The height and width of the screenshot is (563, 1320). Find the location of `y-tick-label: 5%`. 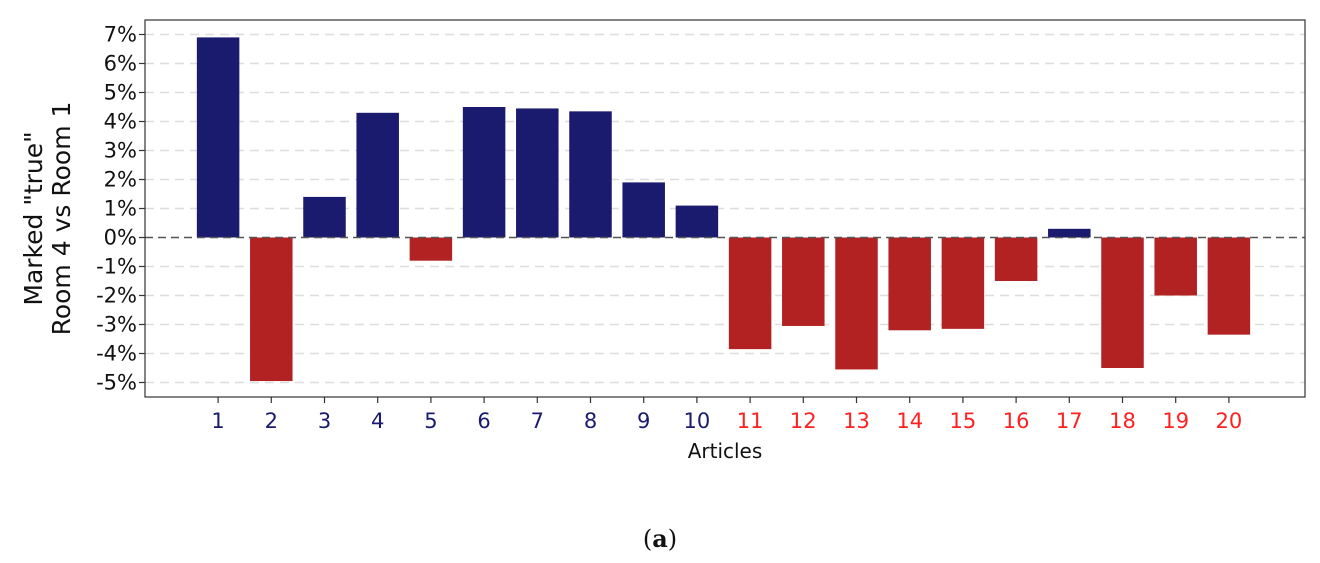

y-tick-label: 5% is located at coordinates (120, 93).